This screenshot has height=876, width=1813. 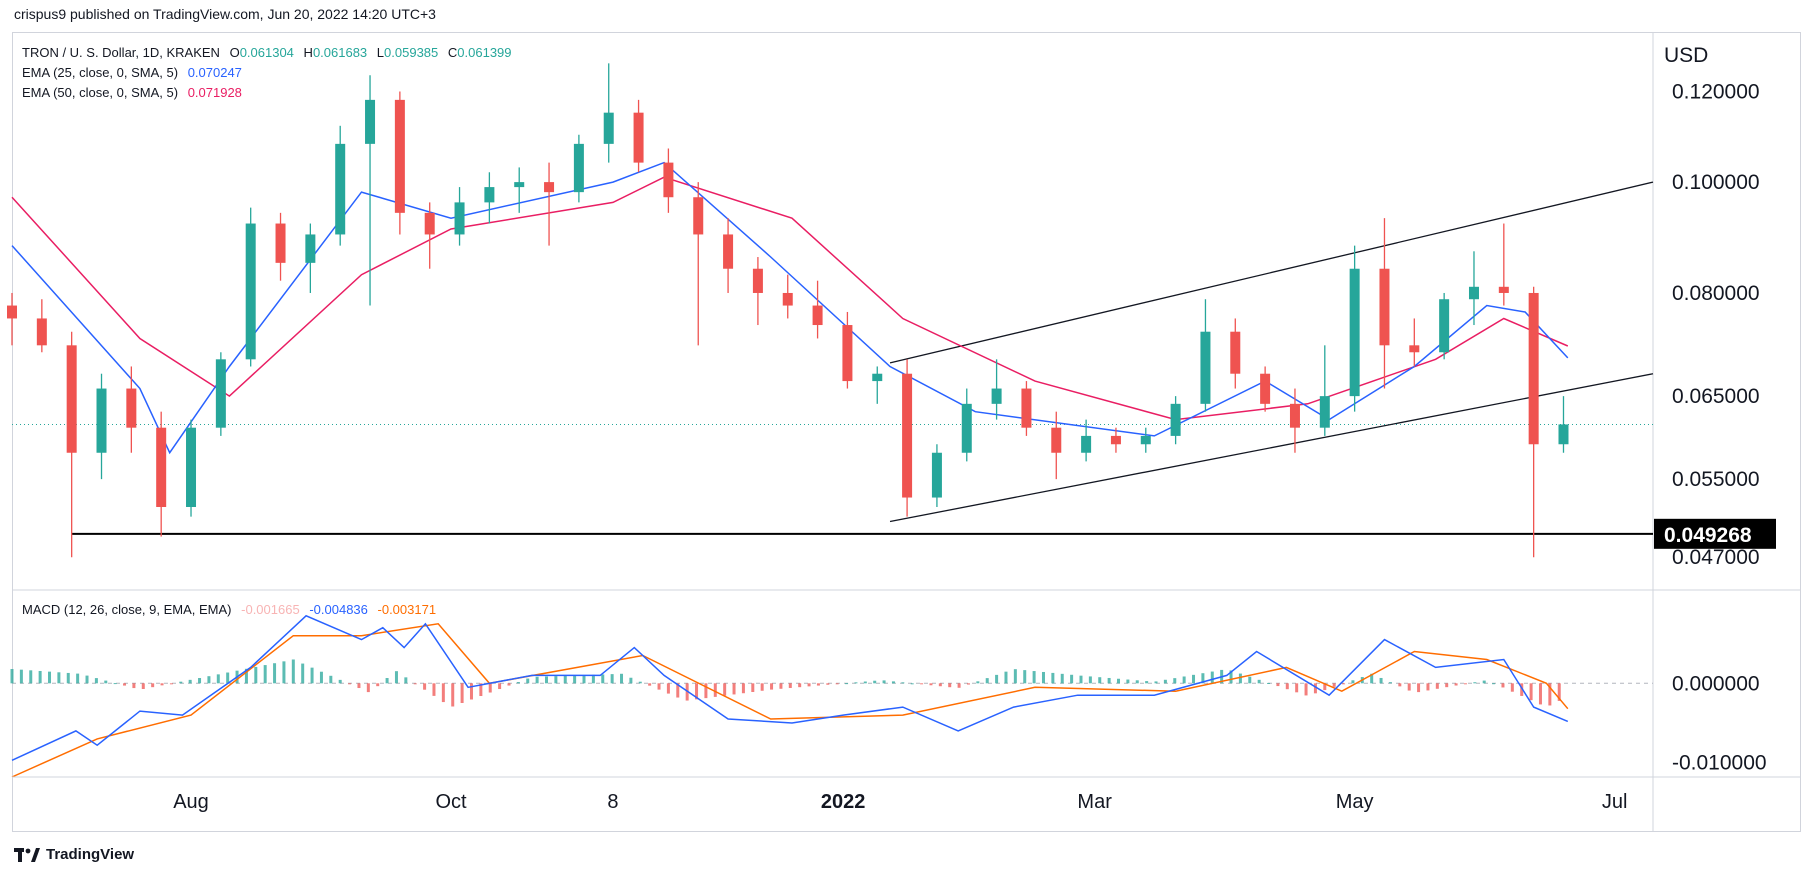 I want to click on ohlc-open-label: O, so click(x=234, y=52).